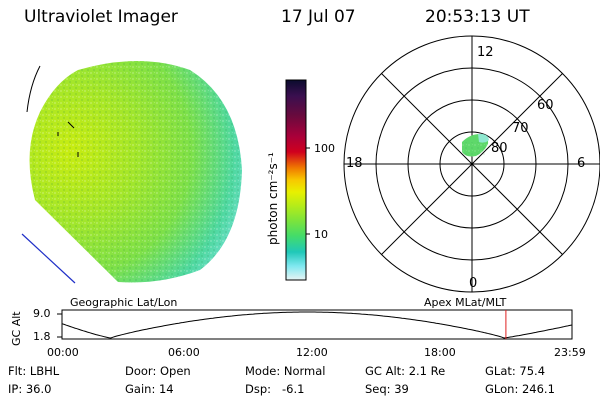  Describe the element at coordinates (545, 105) in the screenshot. I see `lat-label-60: 60` at that location.